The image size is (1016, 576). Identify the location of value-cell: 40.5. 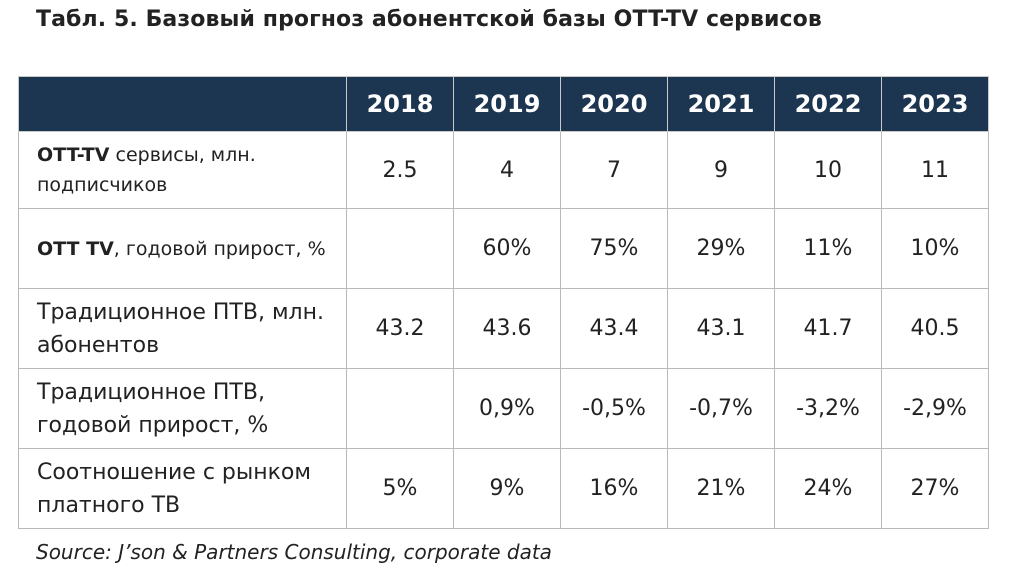
(935, 328).